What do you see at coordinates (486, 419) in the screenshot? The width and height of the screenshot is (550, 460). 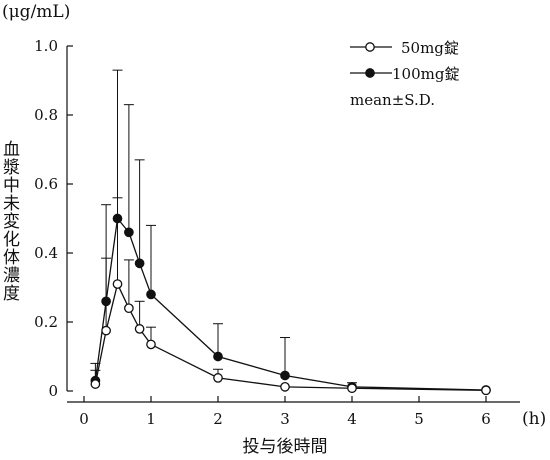 I see `x-tick-label: 6` at bounding box center [486, 419].